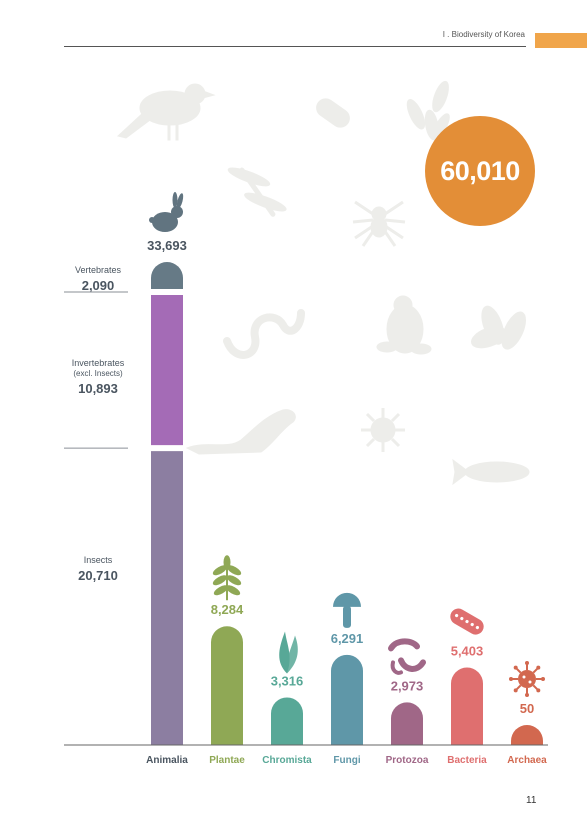  I want to click on bar-bacteria, so click(467, 706).